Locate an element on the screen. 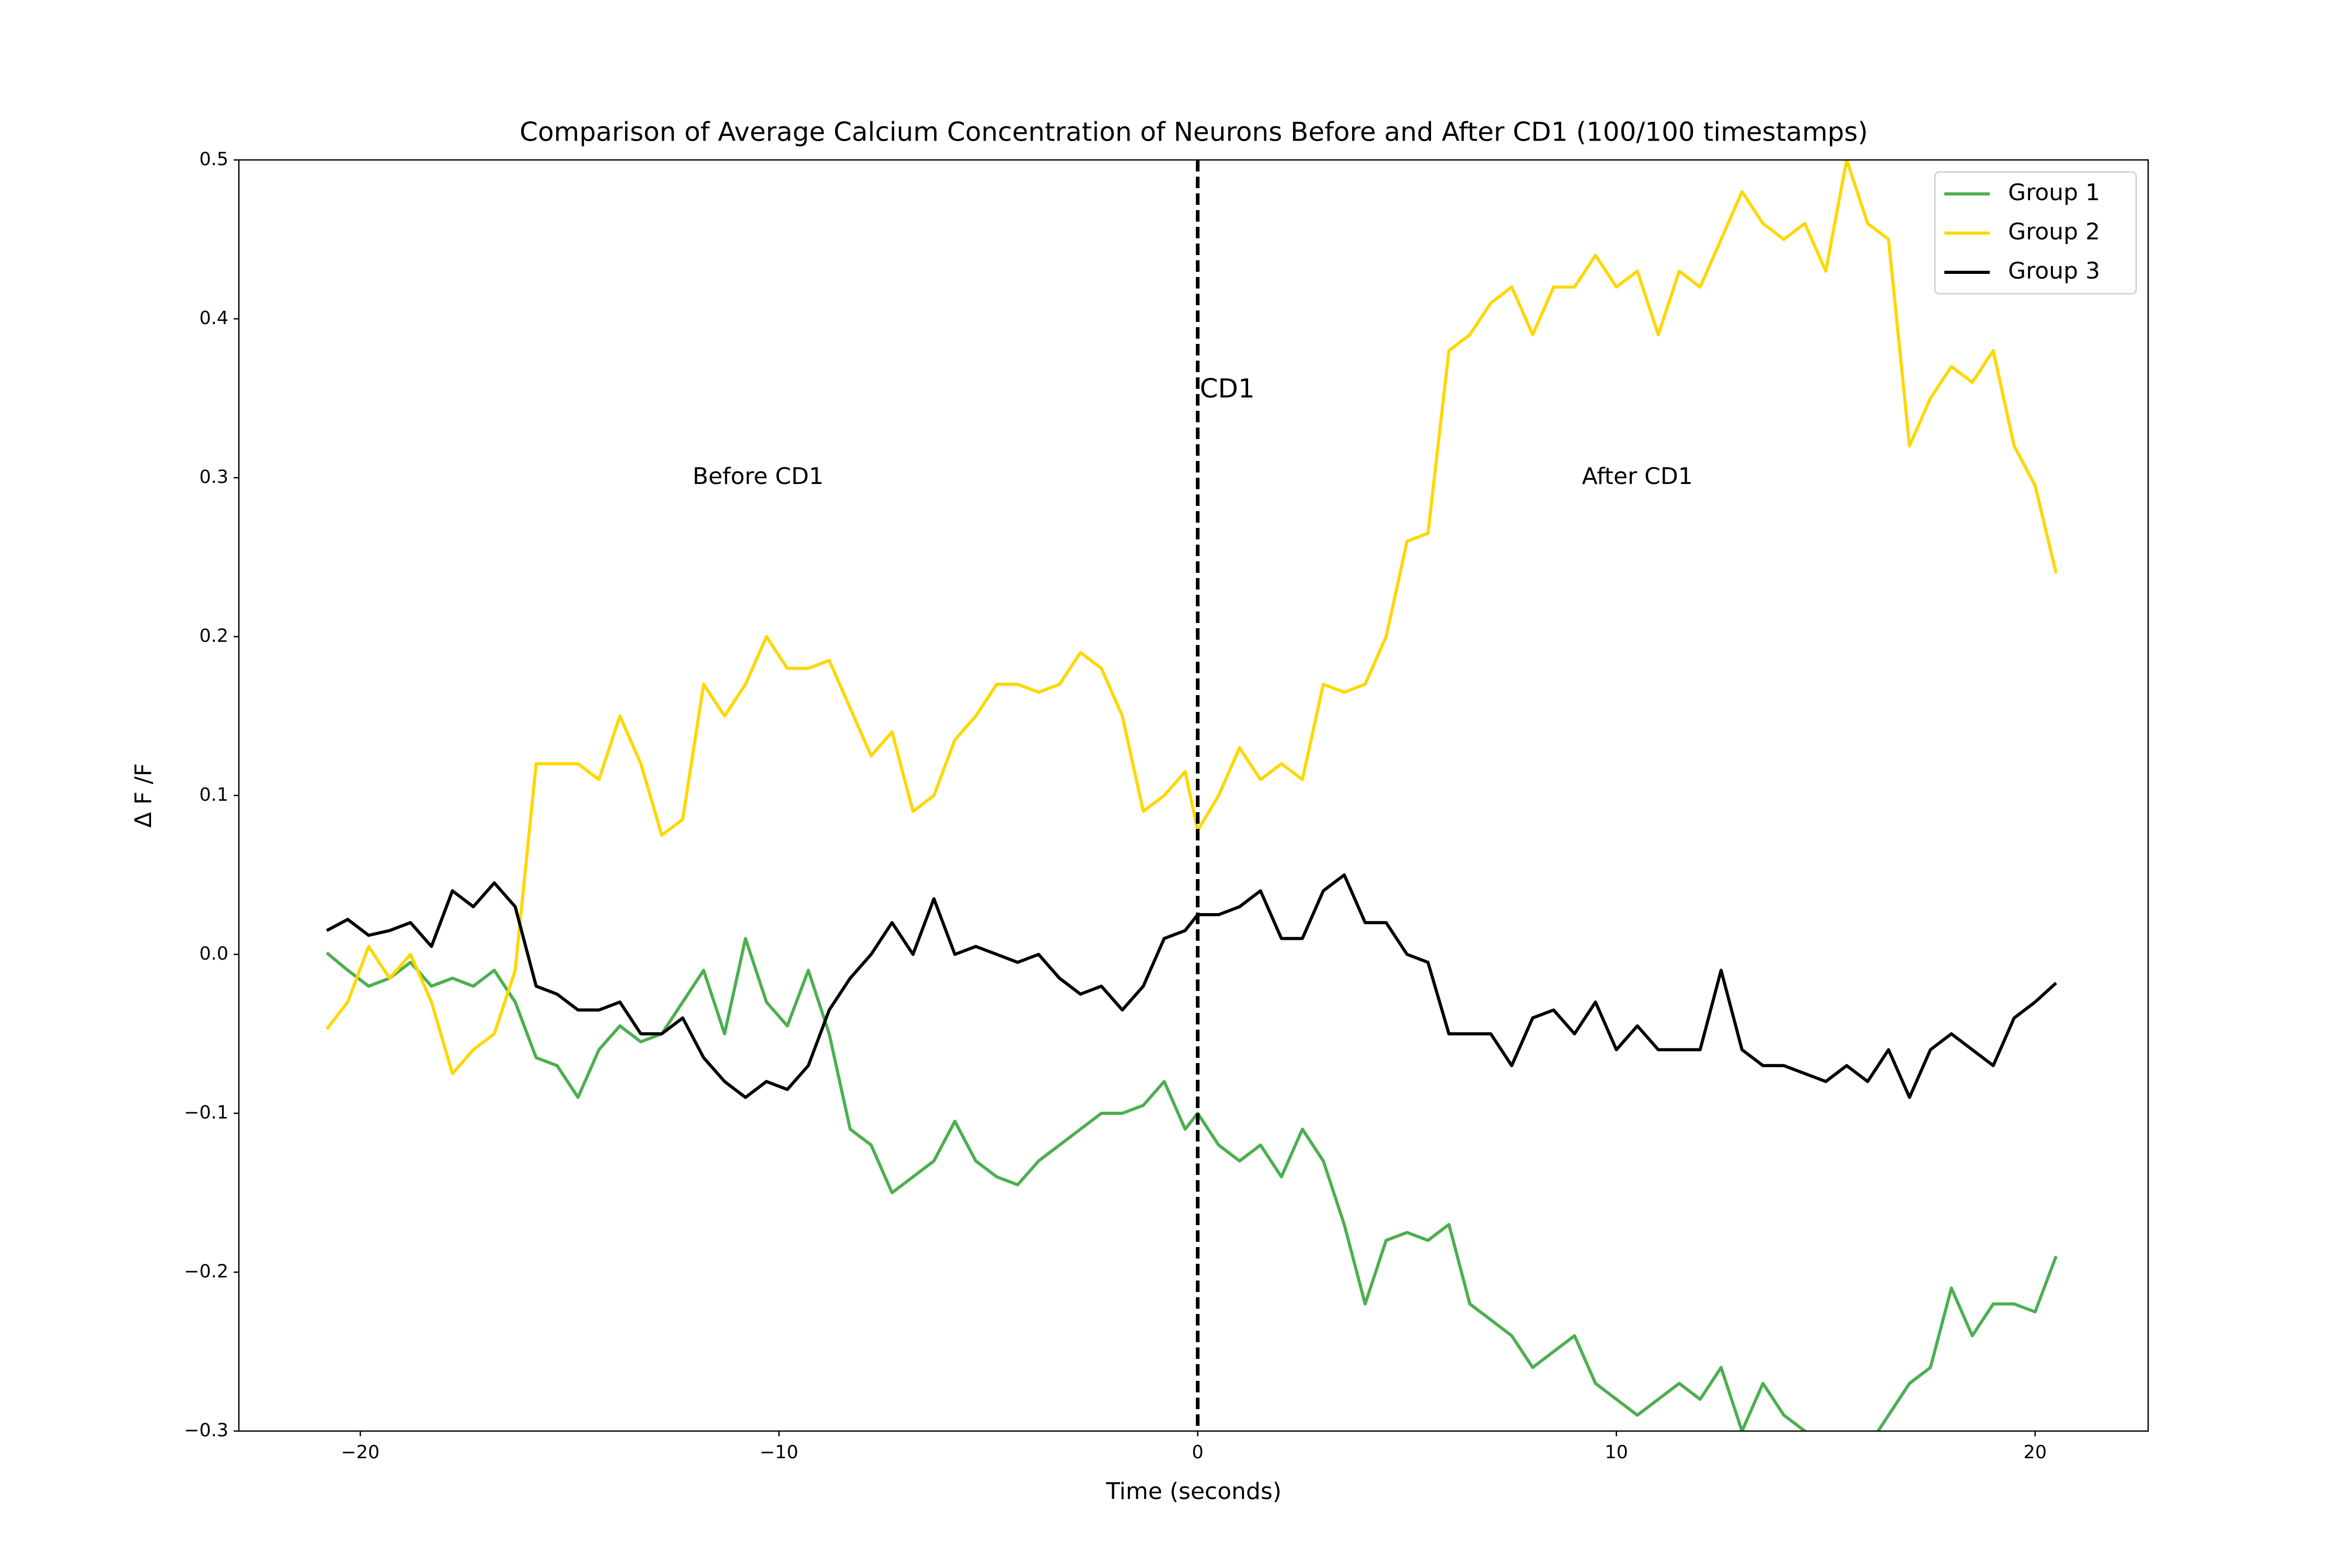  y-axis-label: Δ F /F is located at coordinates (143, 795).